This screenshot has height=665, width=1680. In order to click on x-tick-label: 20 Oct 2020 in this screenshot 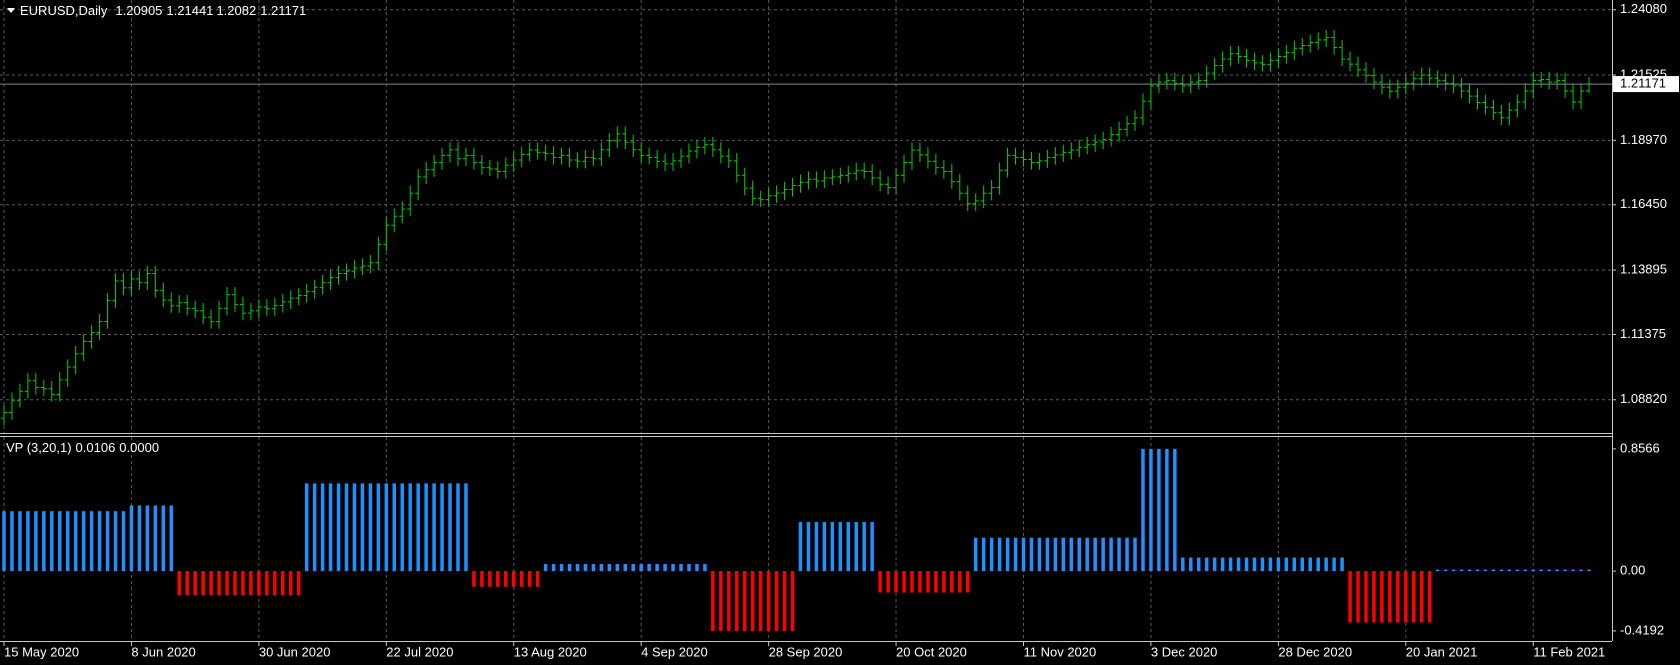, I will do `click(931, 651)`.